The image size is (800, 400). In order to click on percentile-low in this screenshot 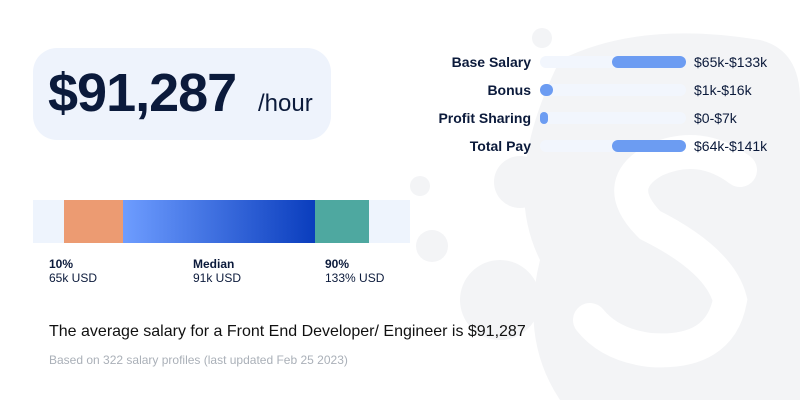, I will do `click(93, 221)`.